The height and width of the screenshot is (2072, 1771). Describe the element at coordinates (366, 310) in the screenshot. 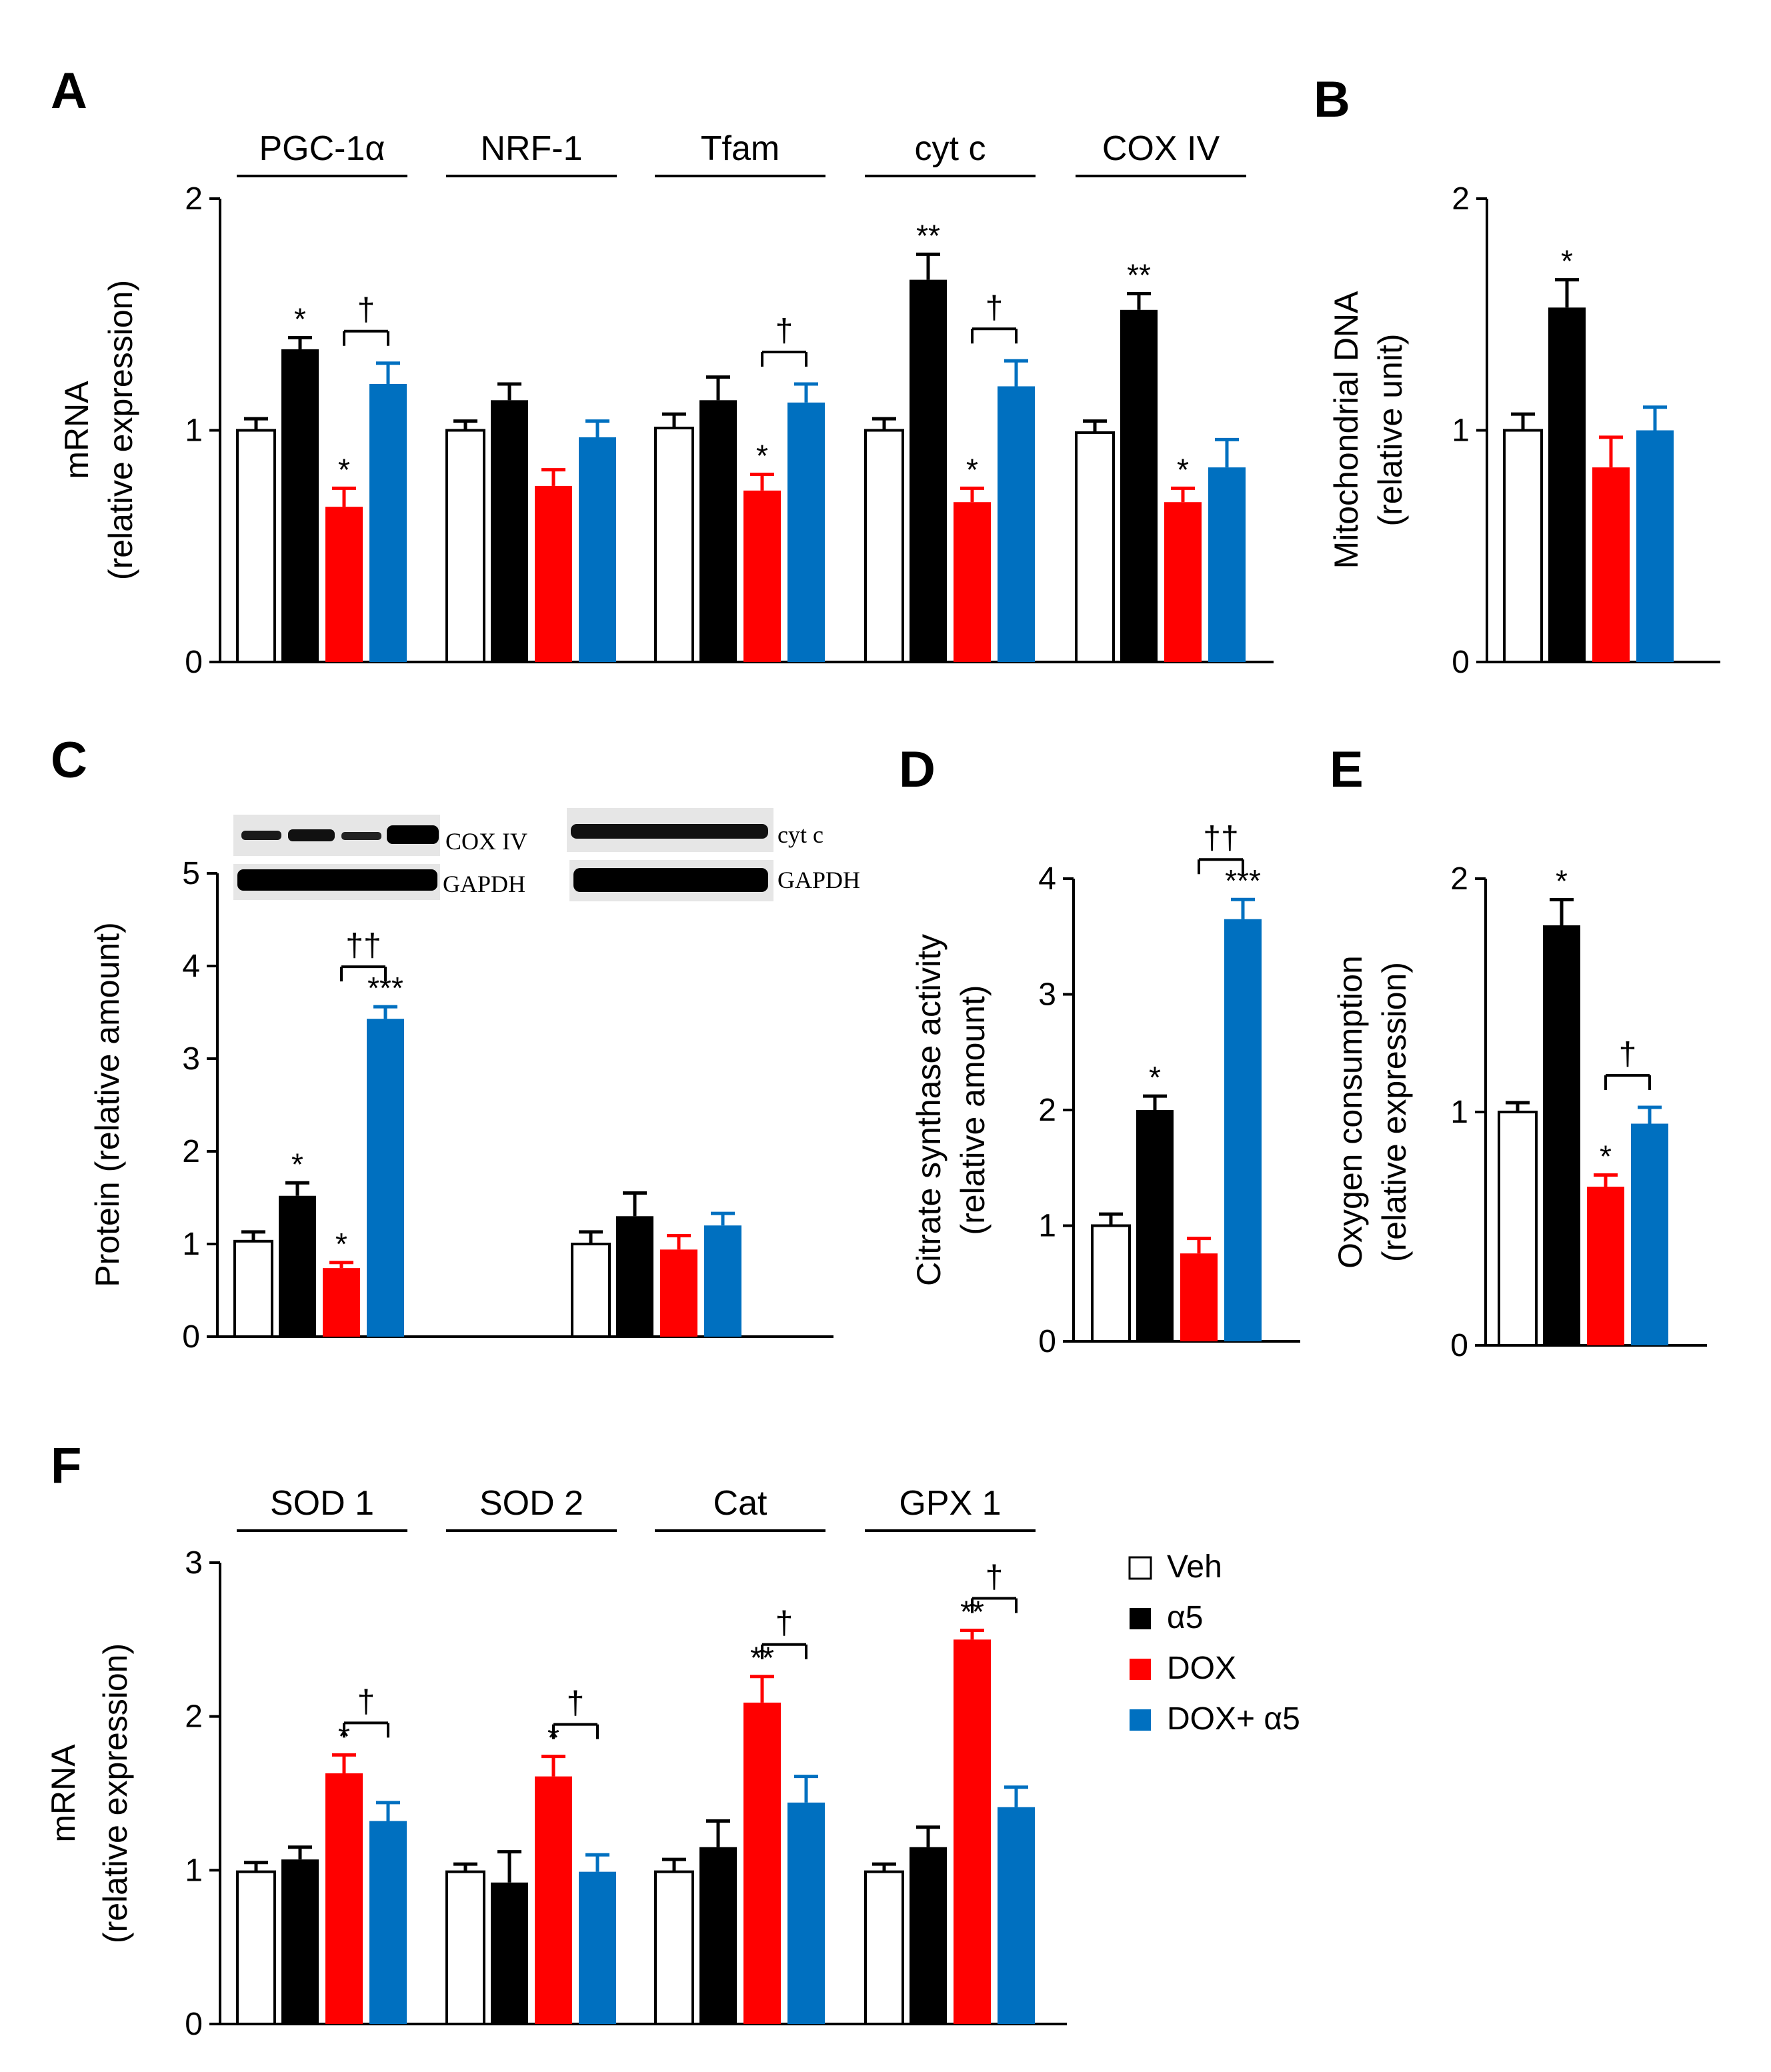

I see `panel-a-bracket-mark: †` at that location.